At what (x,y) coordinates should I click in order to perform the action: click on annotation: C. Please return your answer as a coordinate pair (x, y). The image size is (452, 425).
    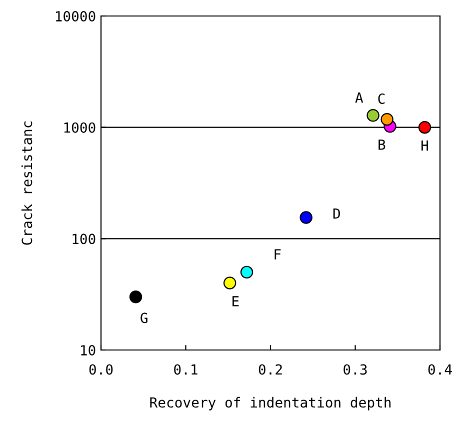
    Looking at the image, I should click on (381, 98).